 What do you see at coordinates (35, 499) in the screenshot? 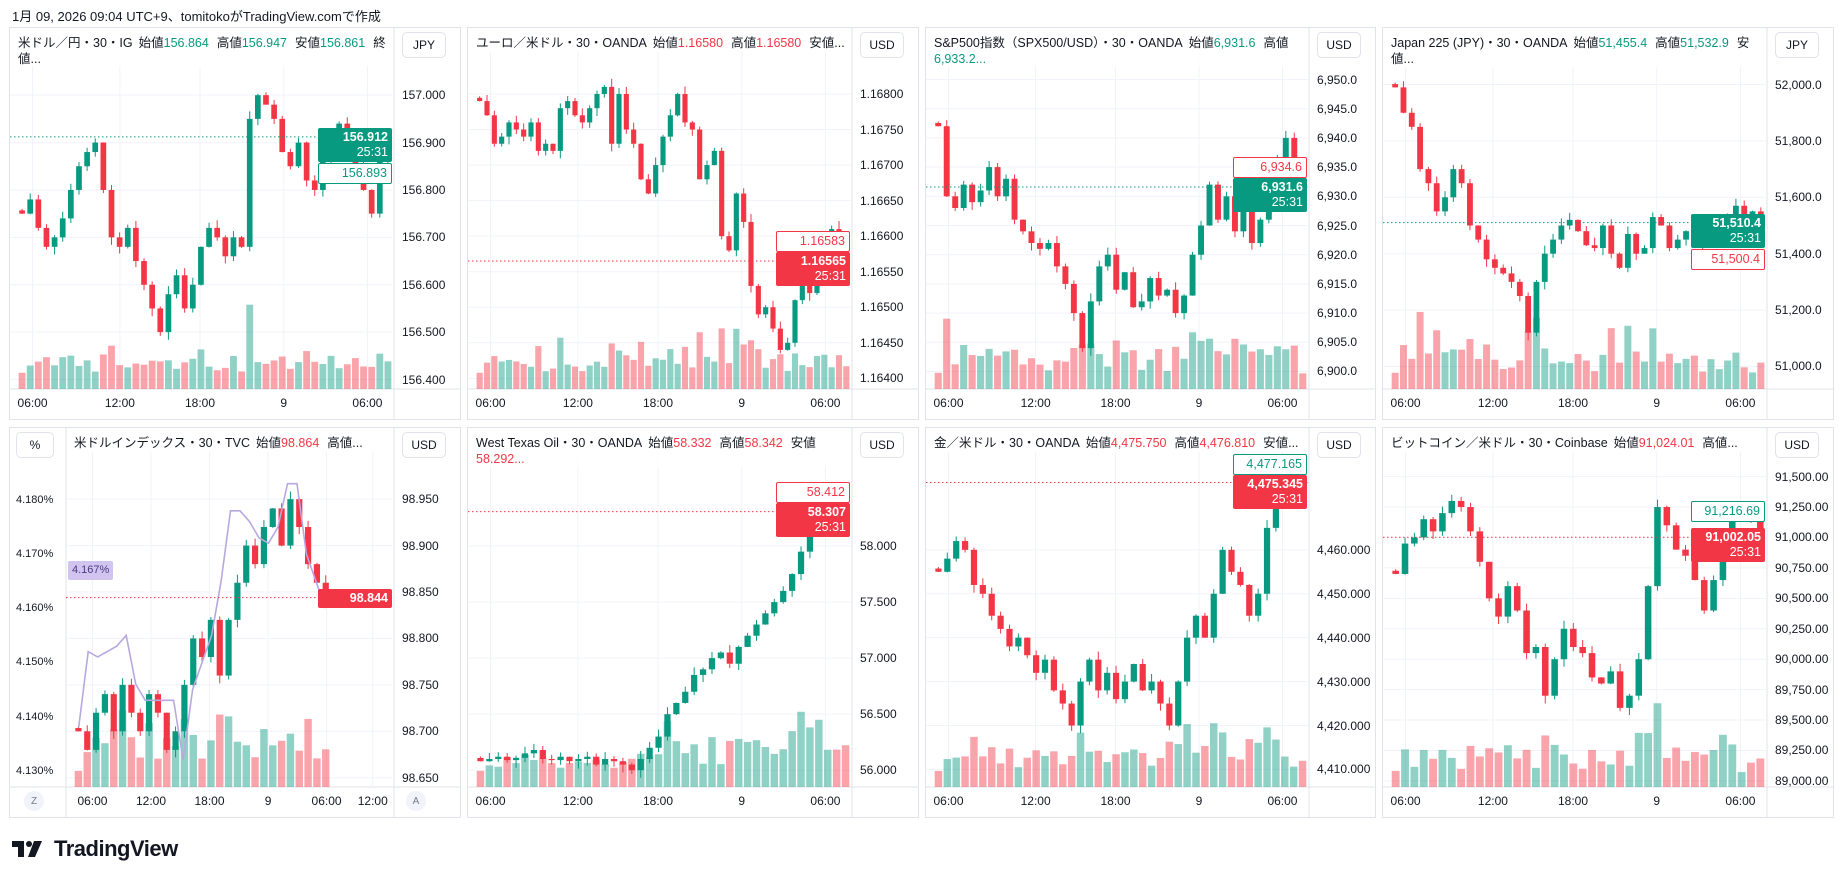
I see `percent-tick-label: 4.180%` at bounding box center [35, 499].